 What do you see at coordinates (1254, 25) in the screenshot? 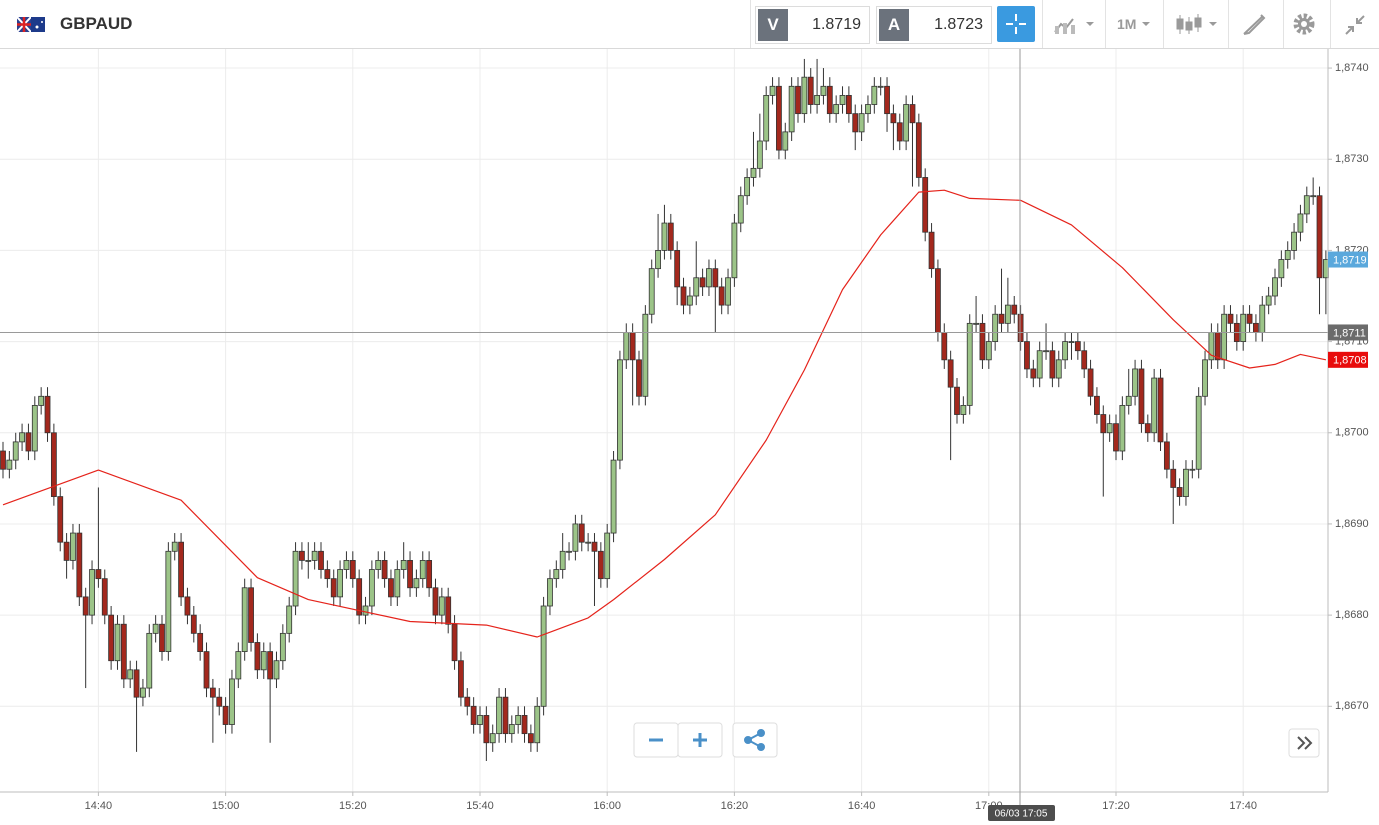
I see `draw-tool-button` at bounding box center [1254, 25].